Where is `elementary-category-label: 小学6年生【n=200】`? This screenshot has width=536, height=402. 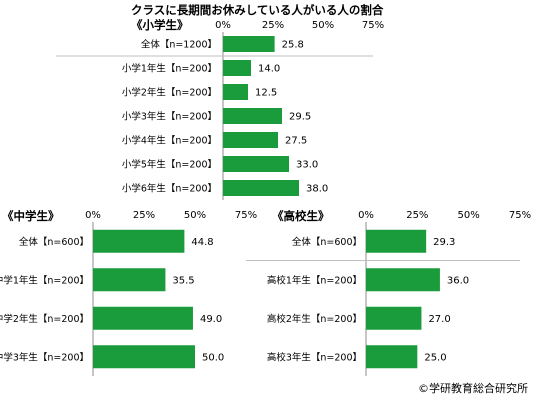
elementary-category-label: 小学6年生【n=200】 is located at coordinates (169, 189).